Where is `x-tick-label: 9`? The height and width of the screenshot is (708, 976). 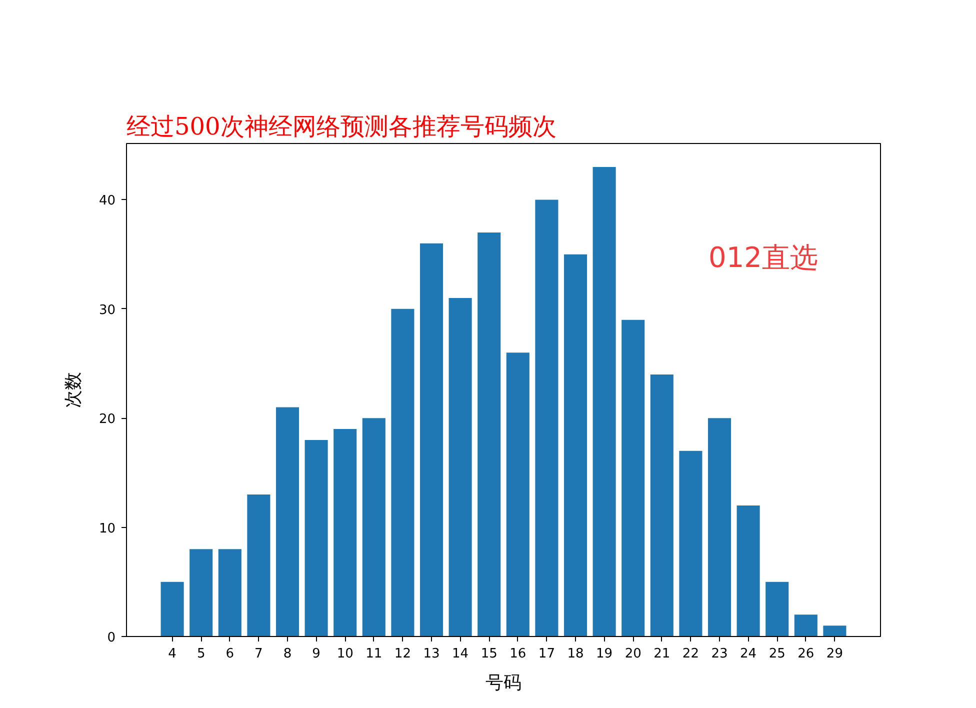 x-tick-label: 9 is located at coordinates (316, 654).